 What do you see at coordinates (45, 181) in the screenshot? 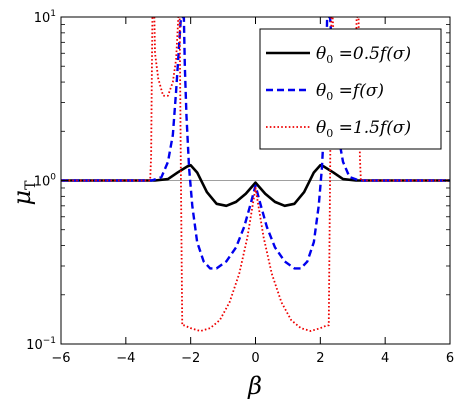
I see `y-tick-label: 10⁰` at bounding box center [45, 181].